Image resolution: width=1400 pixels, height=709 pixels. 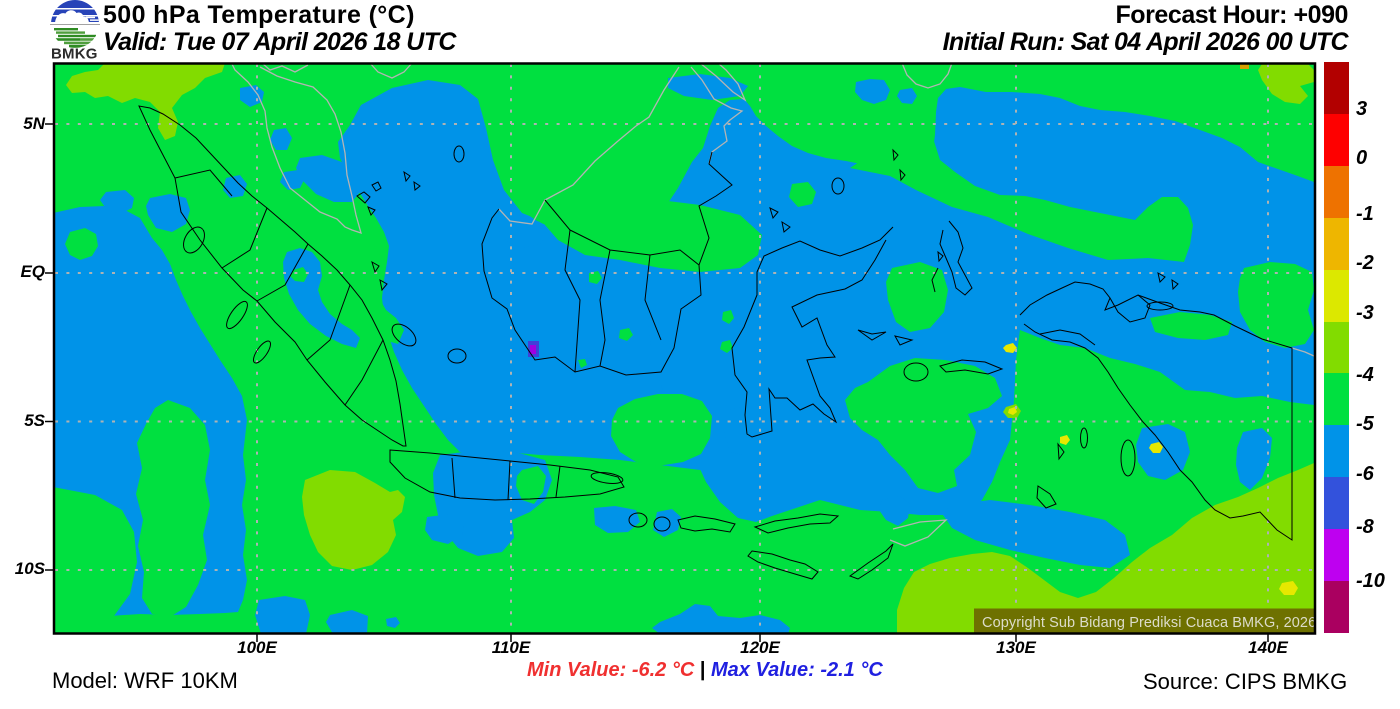 What do you see at coordinates (74, 53) in the screenshot?
I see `svg-text: BMKG` at bounding box center [74, 53].